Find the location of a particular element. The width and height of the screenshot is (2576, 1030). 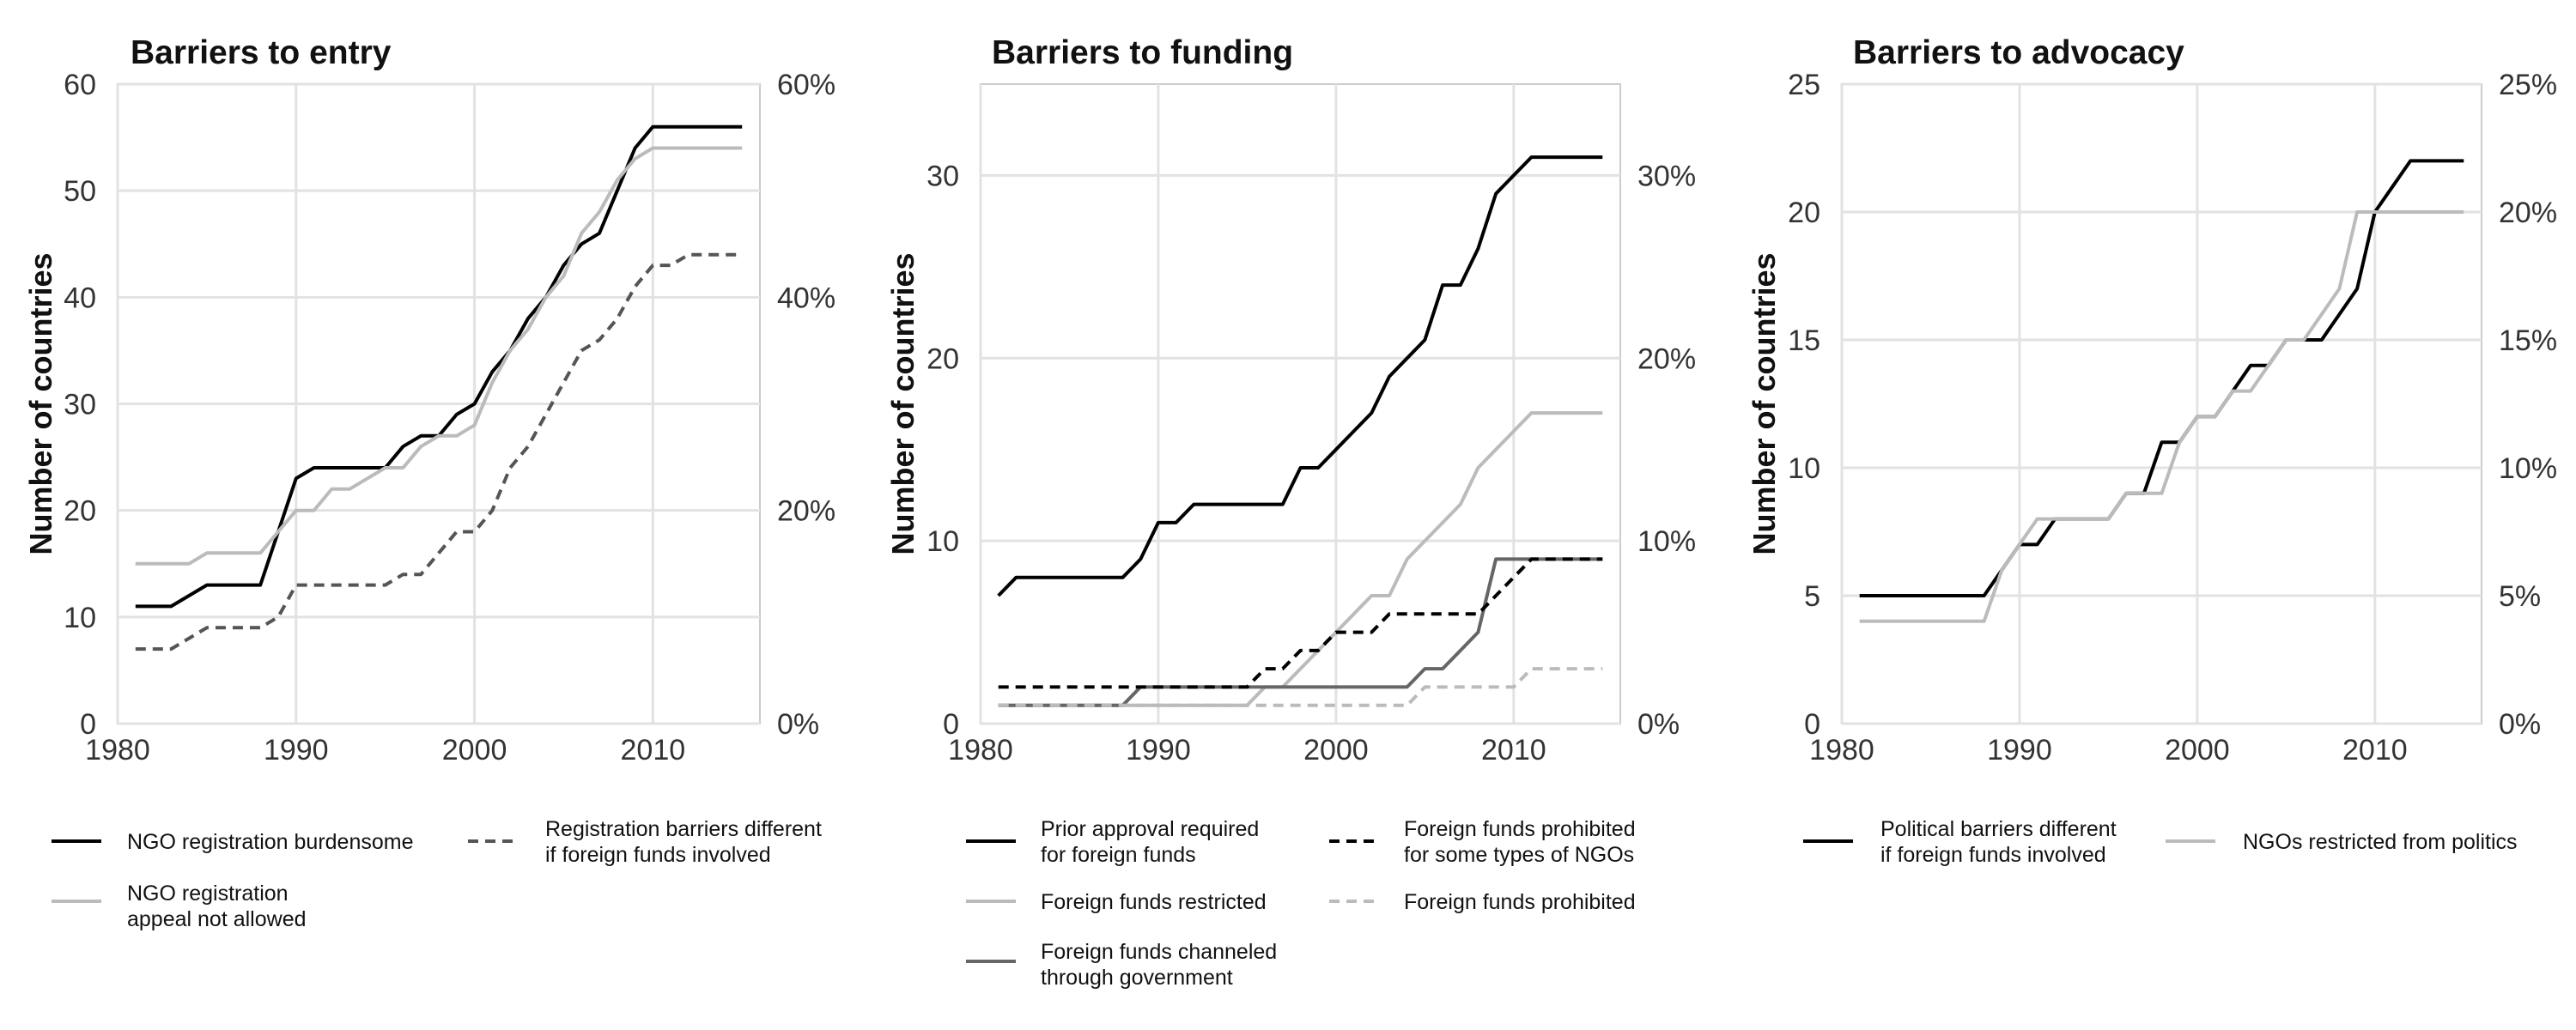

y2-tick-label: 15% is located at coordinates (2528, 340).